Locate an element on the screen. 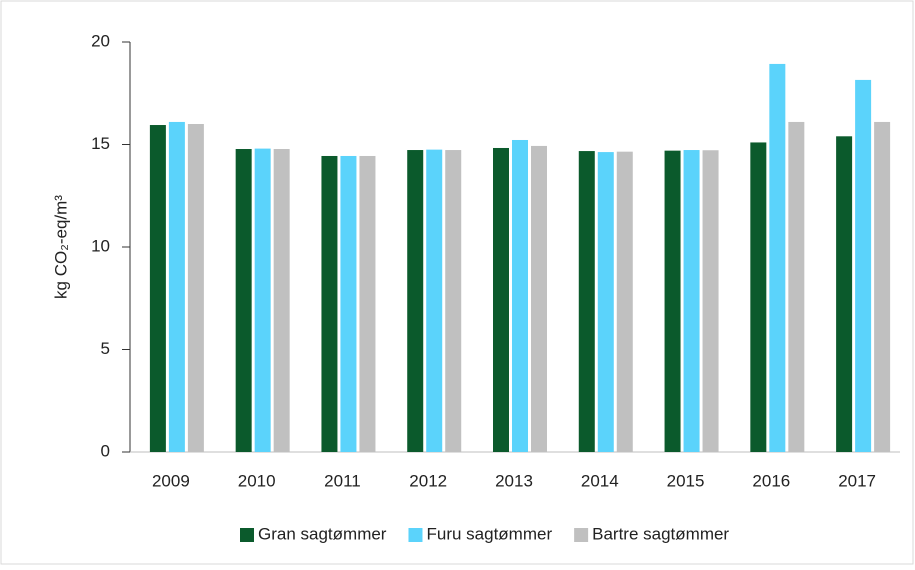 The image size is (915, 570). legend-label: Gran sagtømmer is located at coordinates (322, 533).